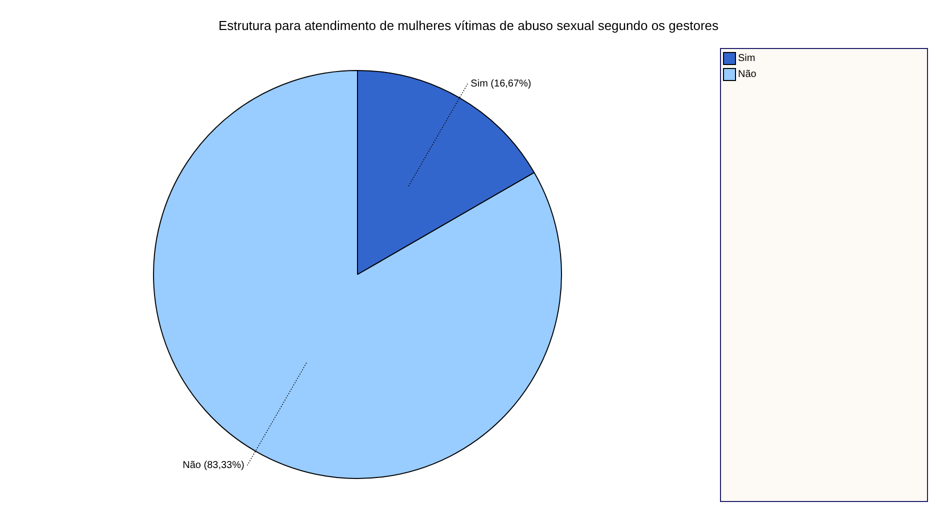  I want to click on legend-label: Sim, so click(747, 58).